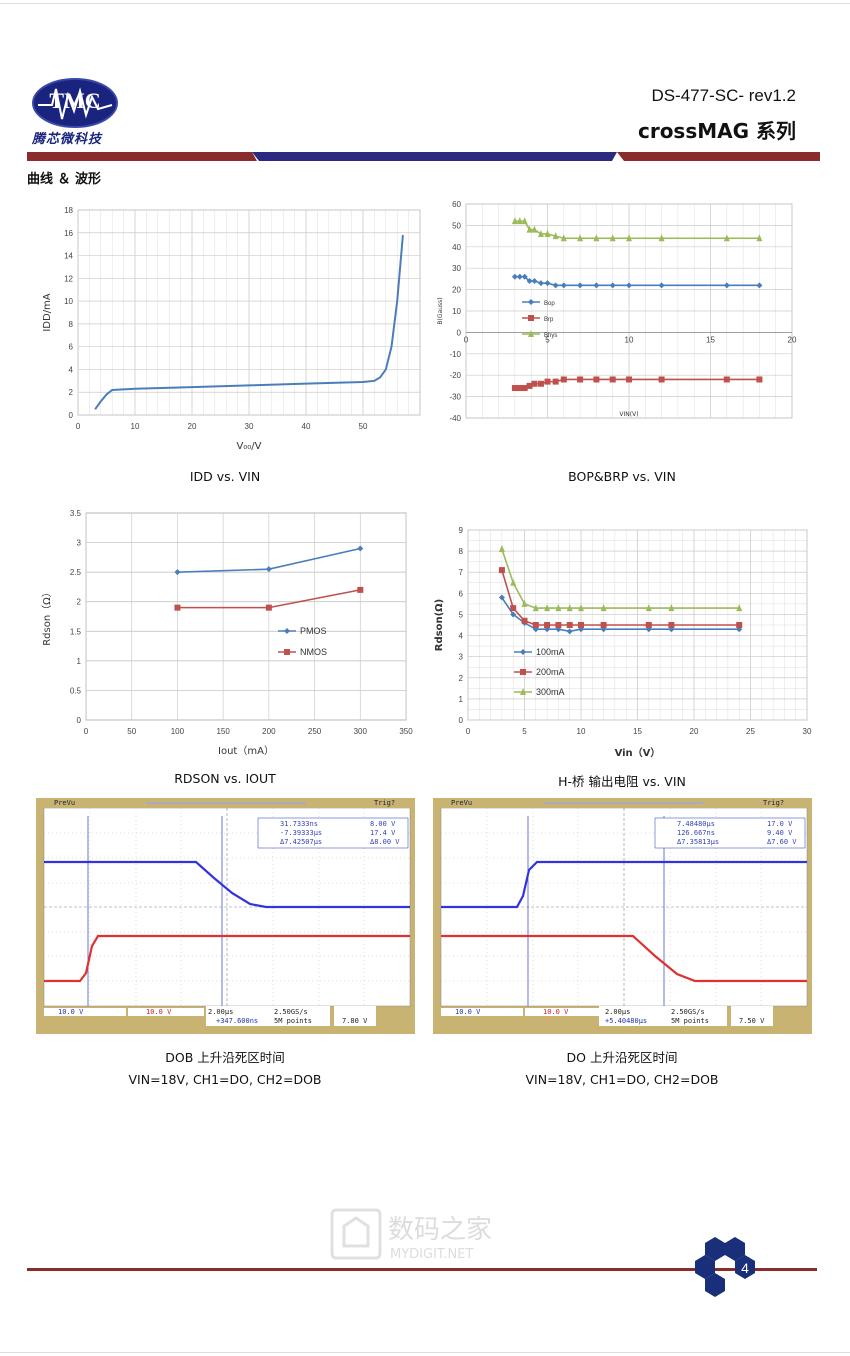 The width and height of the screenshot is (850, 1356). What do you see at coordinates (638, 752) in the screenshot?
I see `x-axis-label: Vin（V）` at bounding box center [638, 752].